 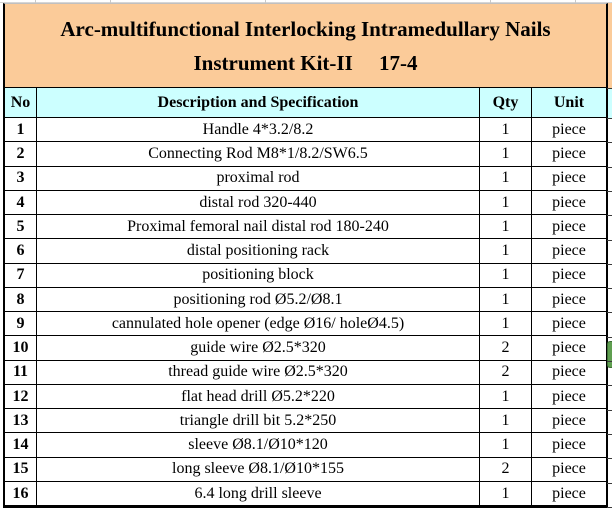 What do you see at coordinates (258, 299) in the screenshot?
I see `description-cell: positioning rod Ø5.2/Ø8.1` at bounding box center [258, 299].